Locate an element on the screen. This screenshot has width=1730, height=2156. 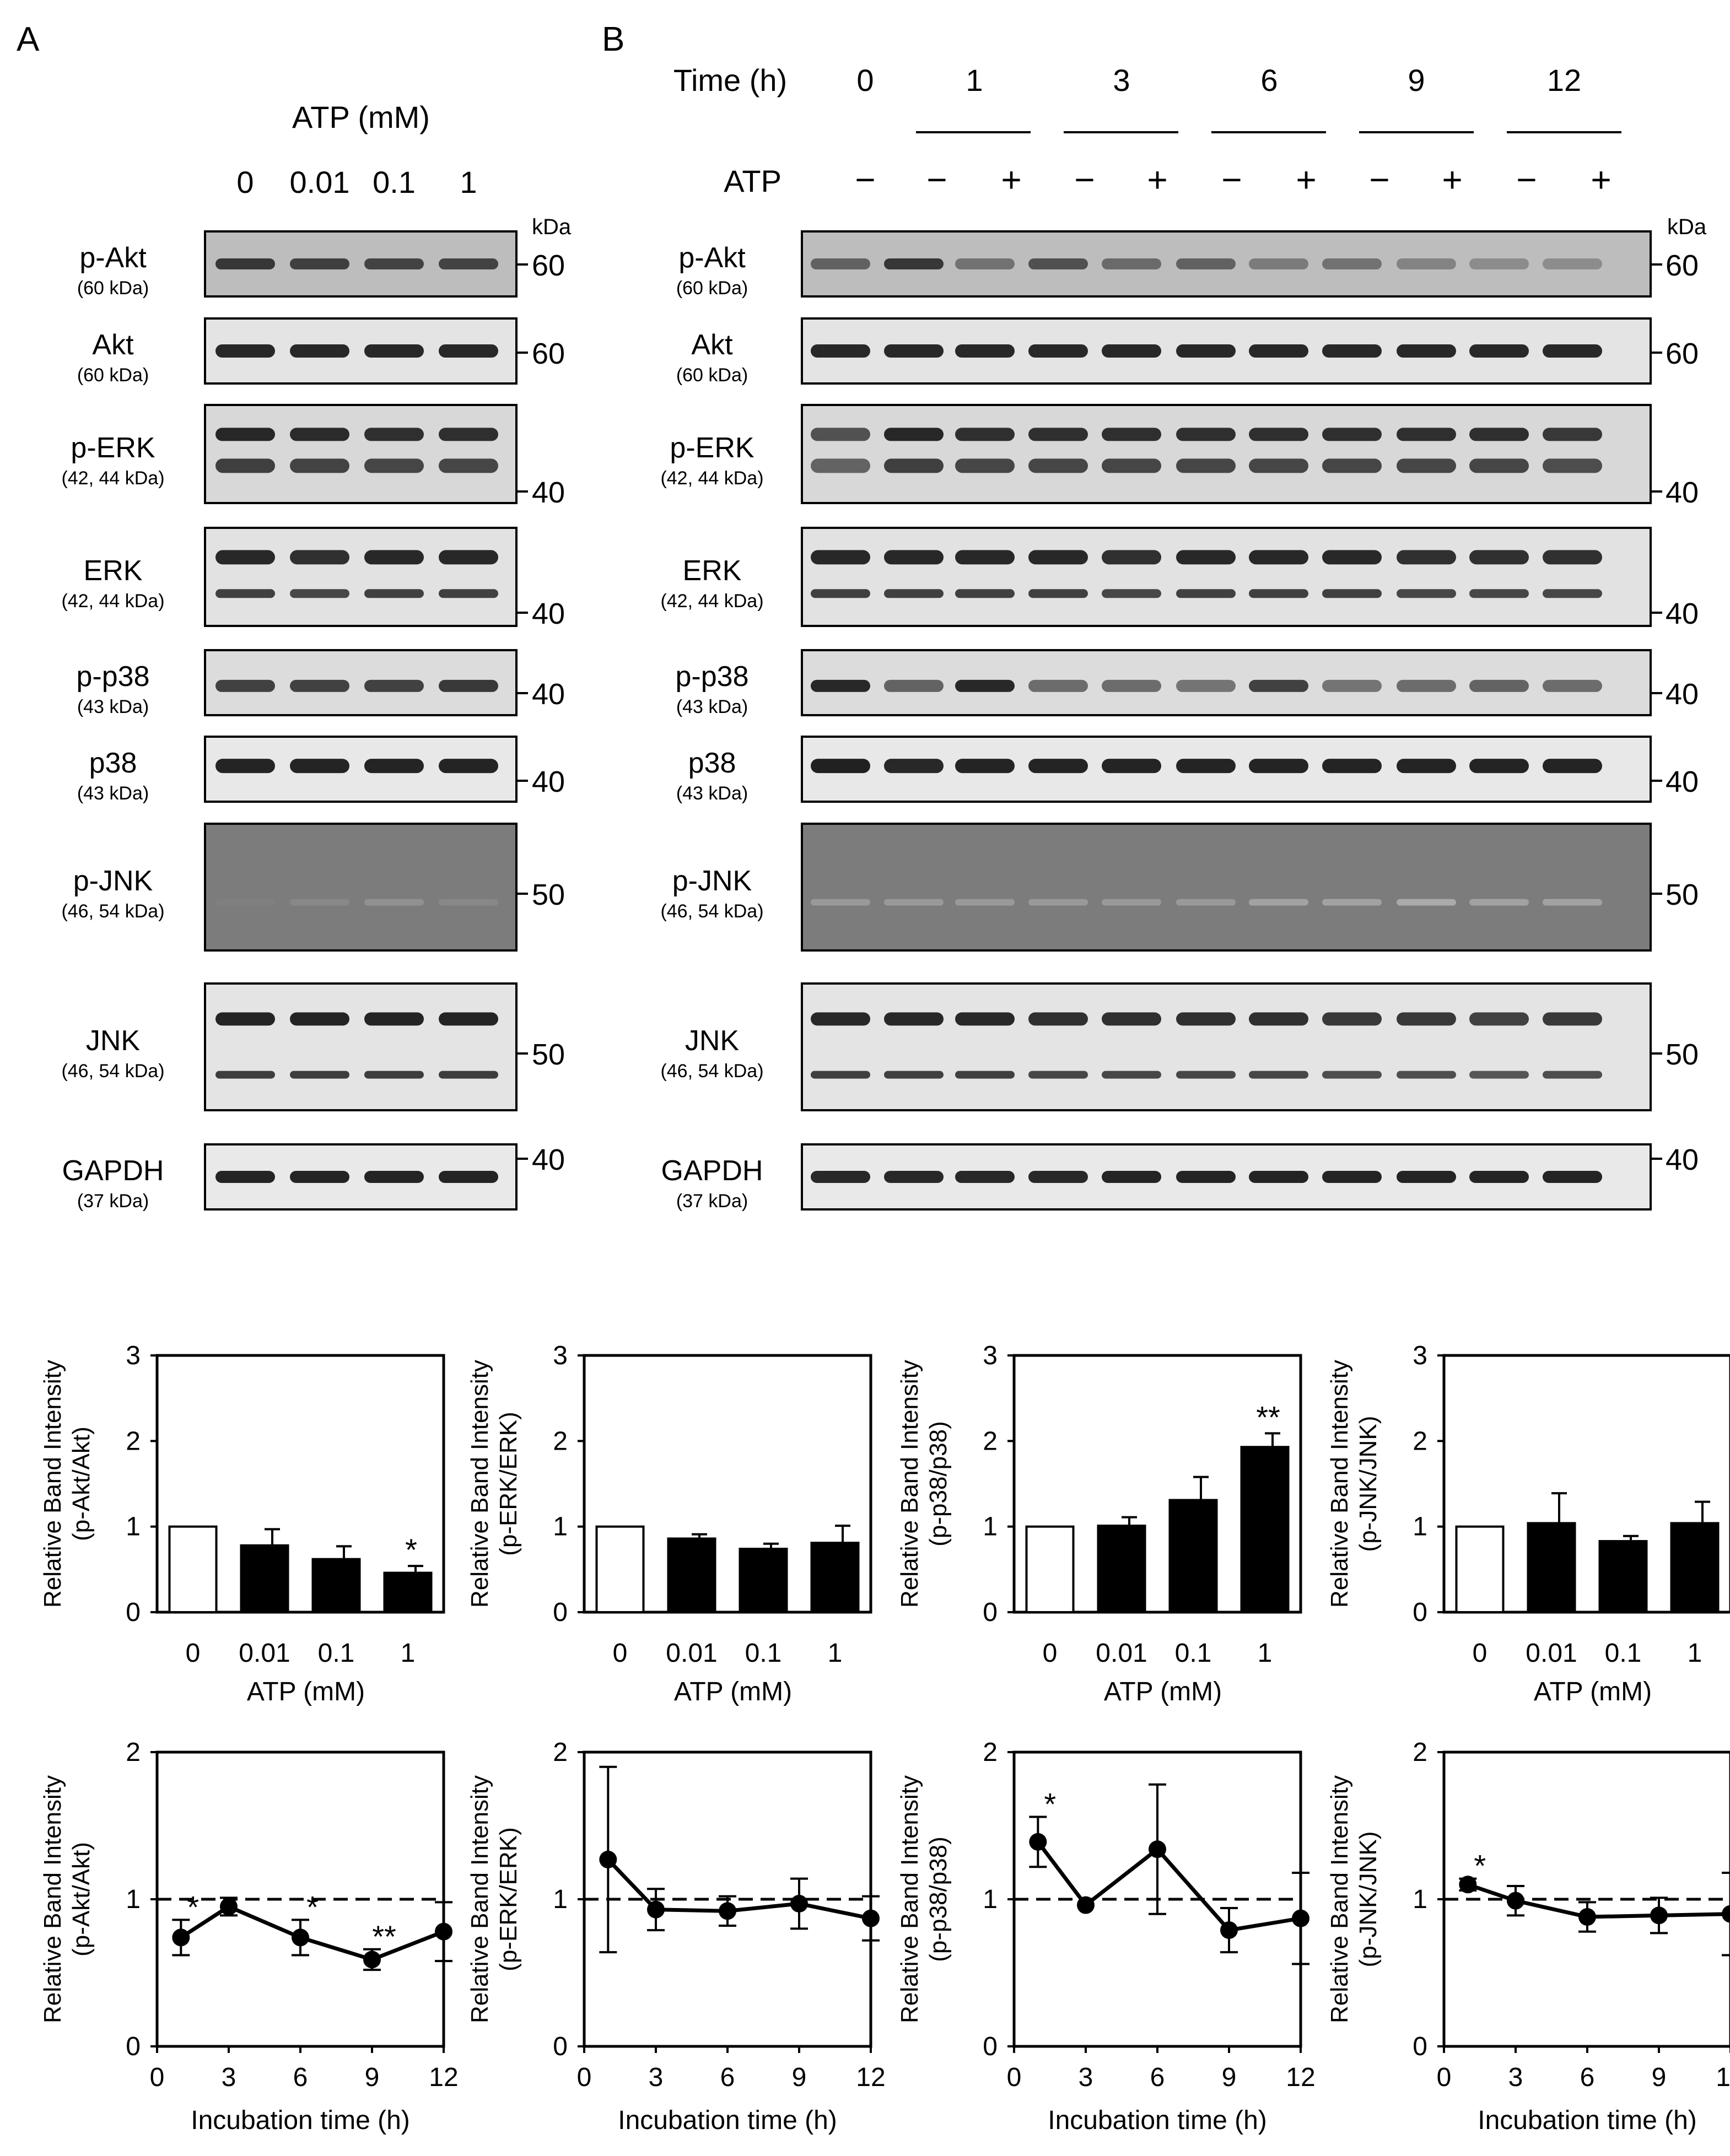
chart-1-xlabel: ATP (mM) is located at coordinates (733, 1691).